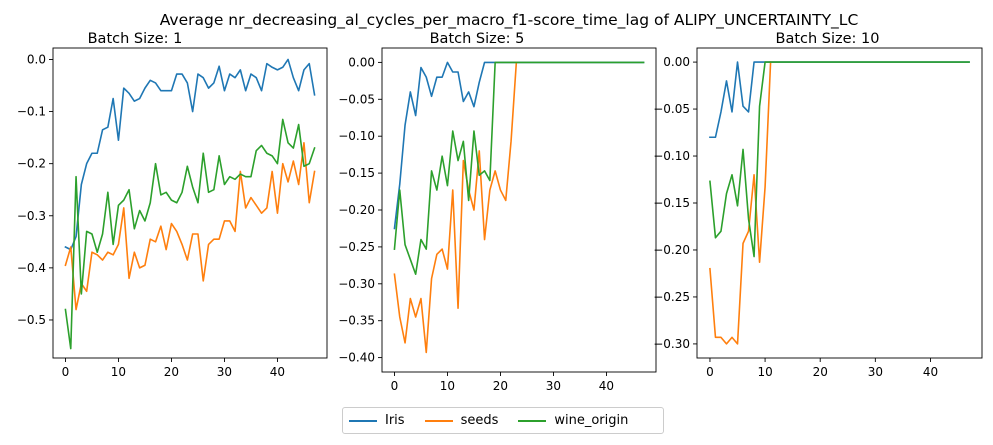  What do you see at coordinates (438, 420) in the screenshot?
I see `legend-swatch-seeds` at bounding box center [438, 420].